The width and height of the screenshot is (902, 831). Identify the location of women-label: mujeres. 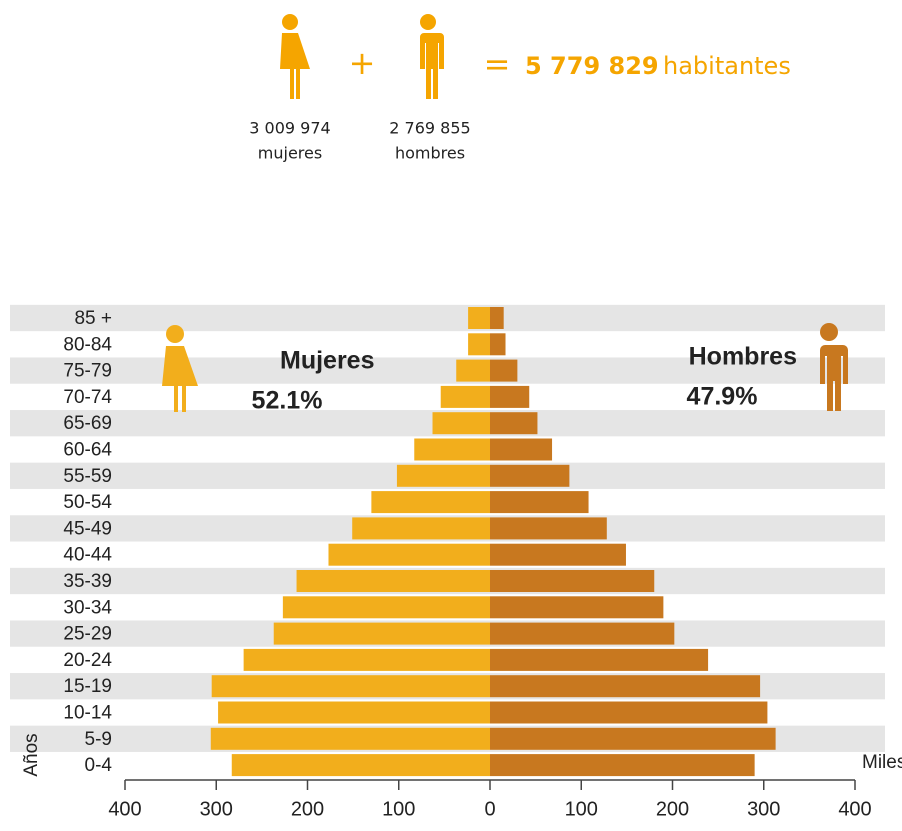
(290, 153).